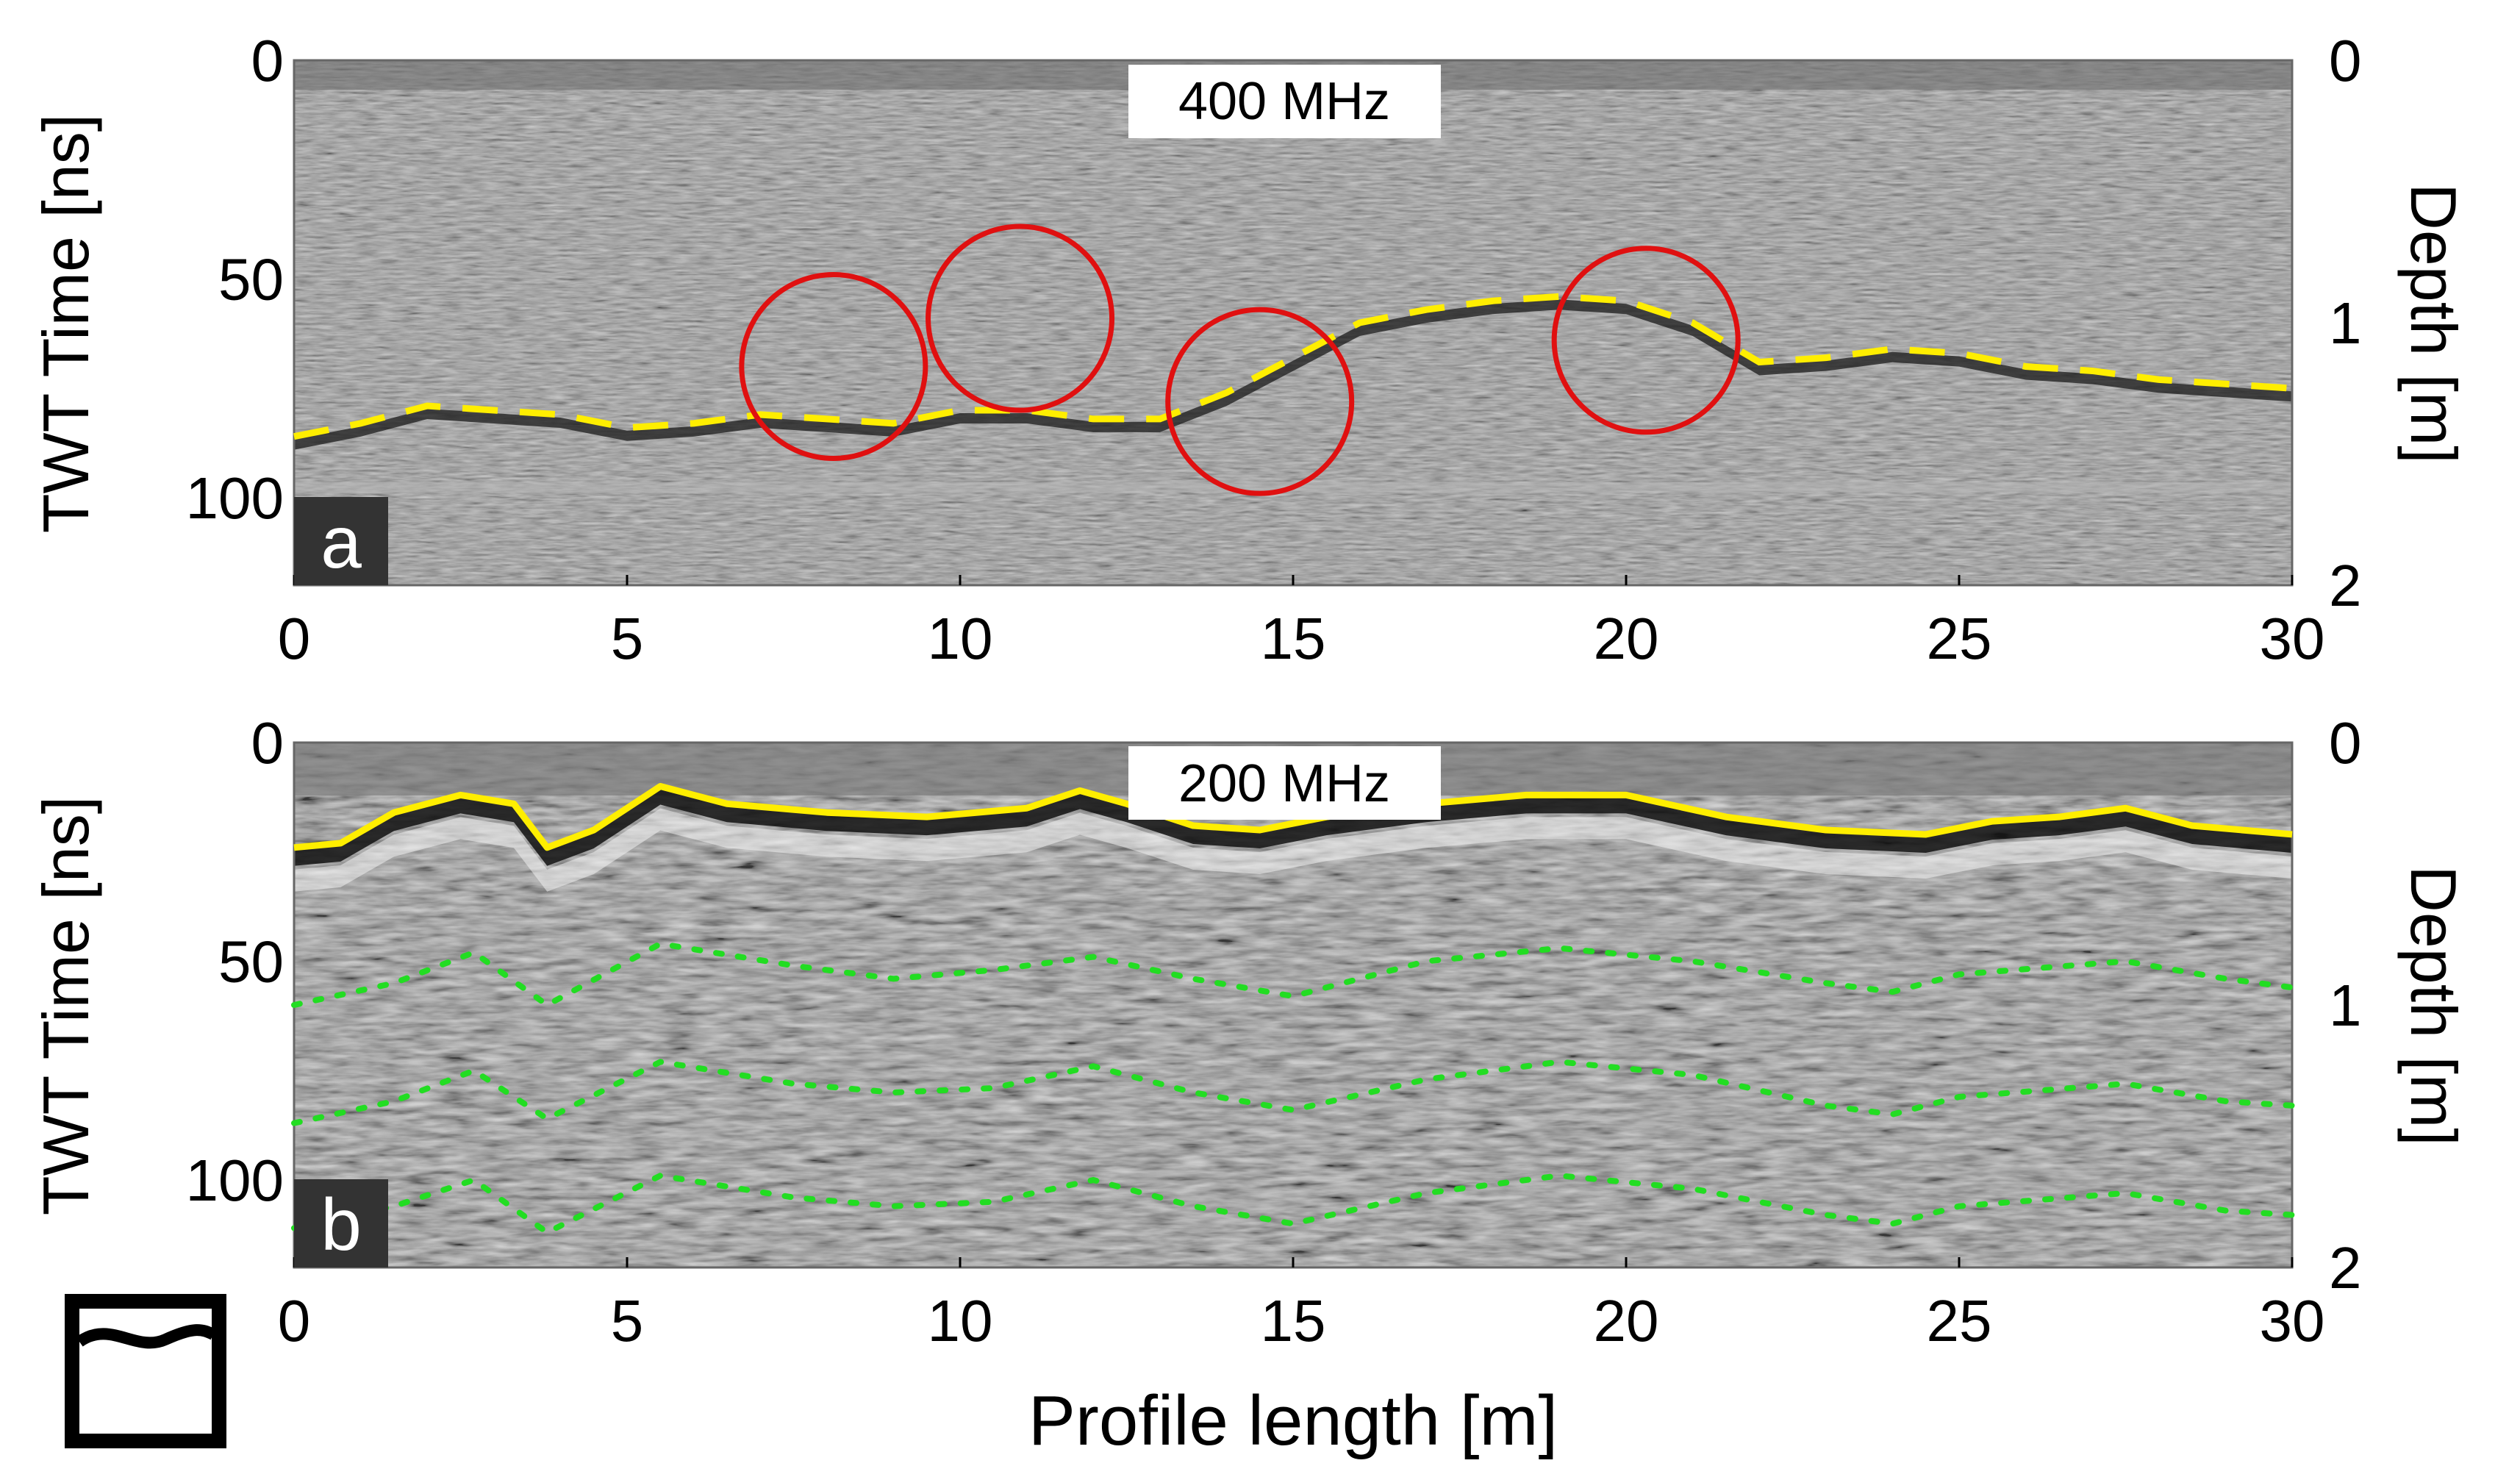 The image size is (2520, 1477). I want to click on frequency-label-box-a, so click(1284, 101).